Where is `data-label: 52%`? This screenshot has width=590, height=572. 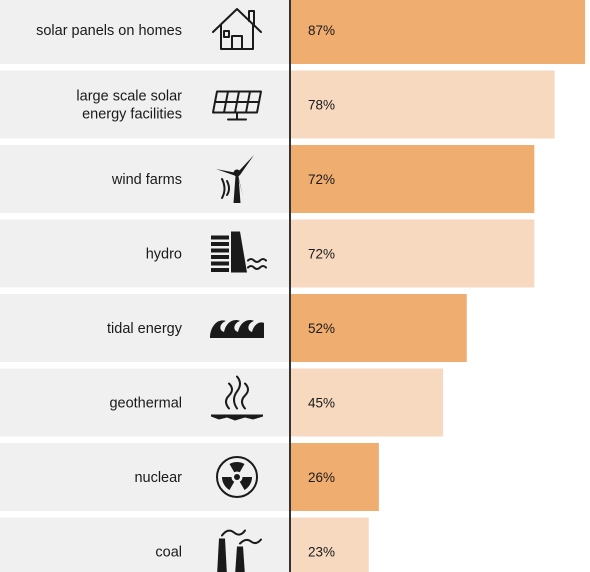 data-label: 52% is located at coordinates (321, 328).